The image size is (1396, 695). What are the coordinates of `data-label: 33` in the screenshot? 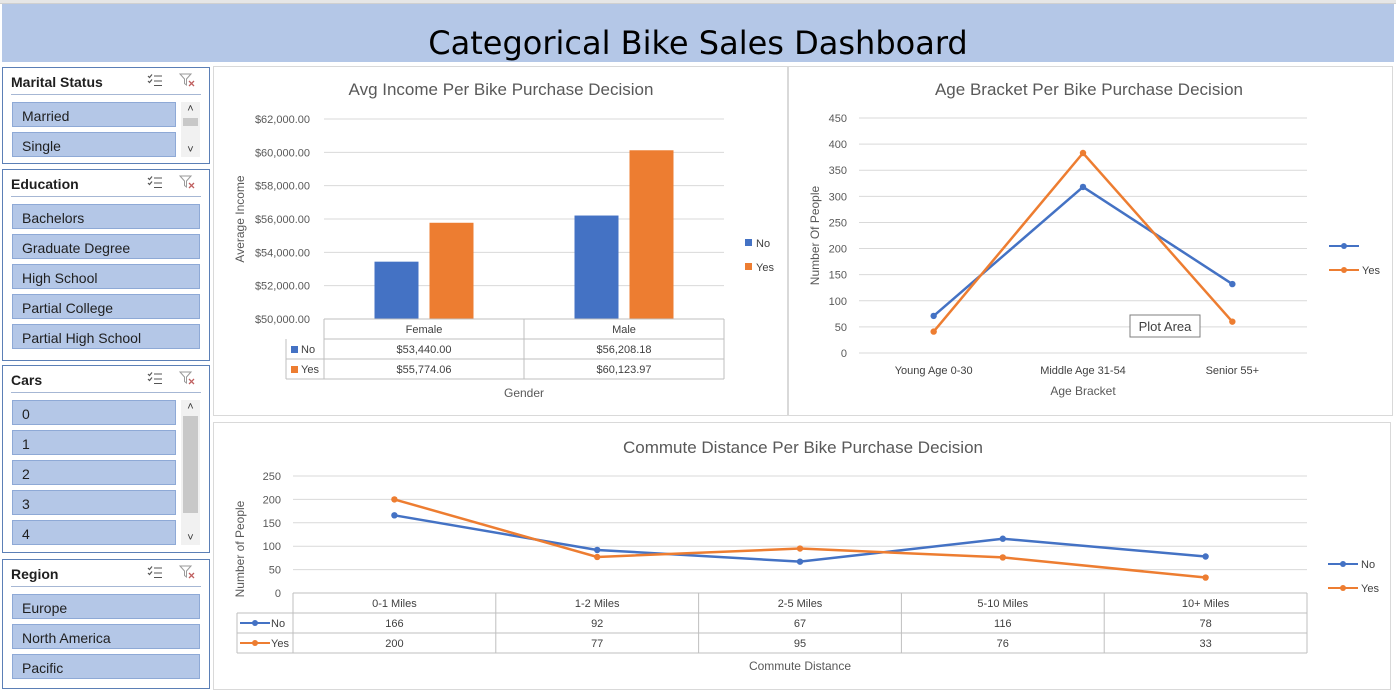 It's located at (1205, 644).